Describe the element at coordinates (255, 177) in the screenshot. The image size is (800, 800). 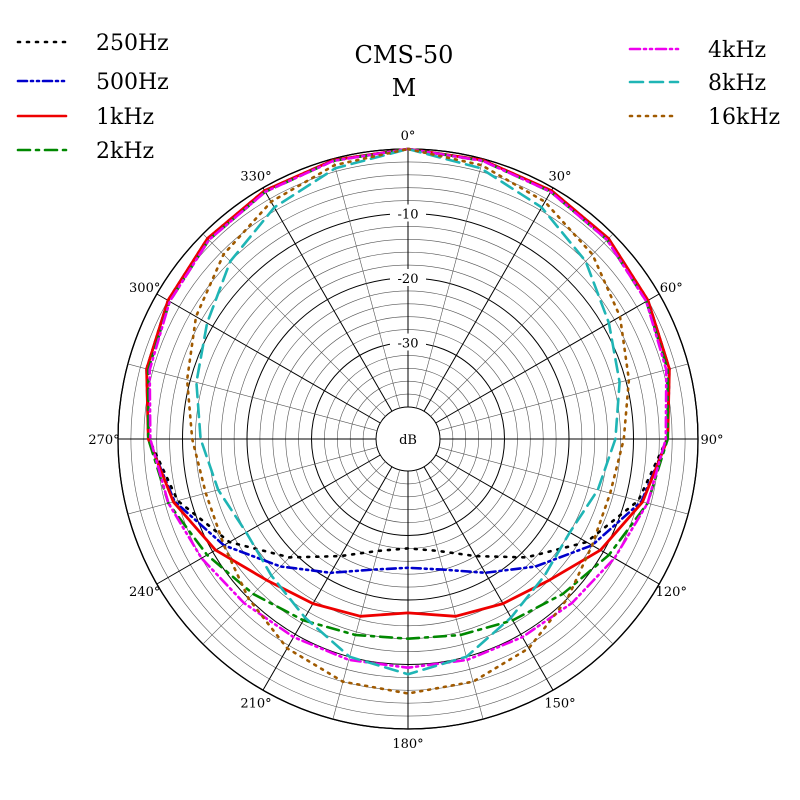
I see `angle-tick-label: 330°` at that location.